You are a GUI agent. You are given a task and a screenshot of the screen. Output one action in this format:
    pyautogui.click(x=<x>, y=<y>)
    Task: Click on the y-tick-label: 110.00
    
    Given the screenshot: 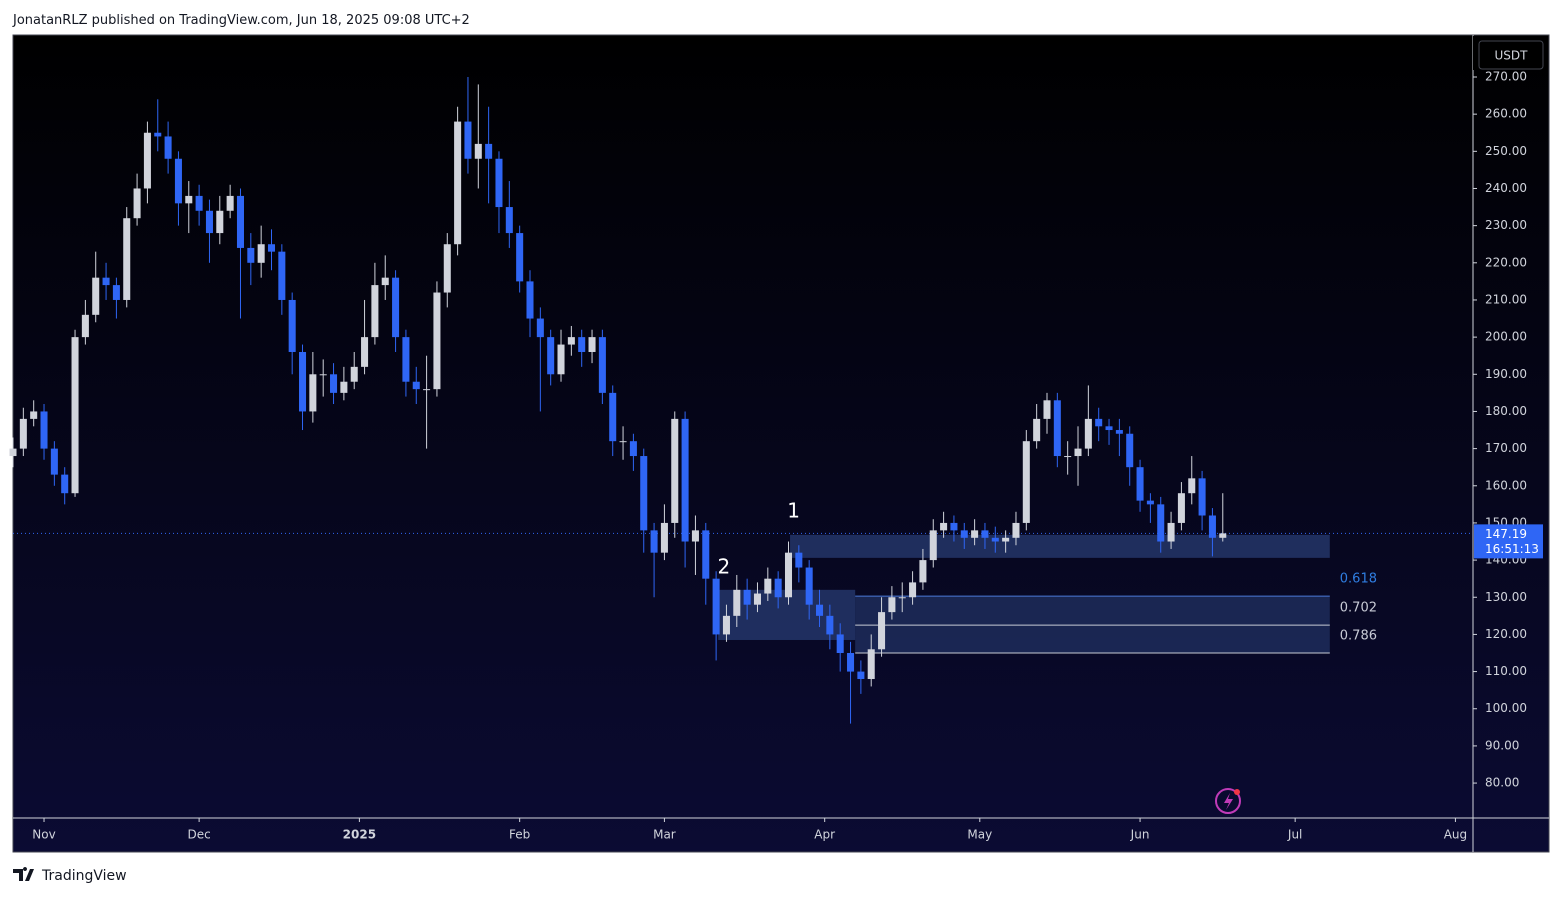 What is the action you would take?
    pyautogui.click(x=1506, y=671)
    